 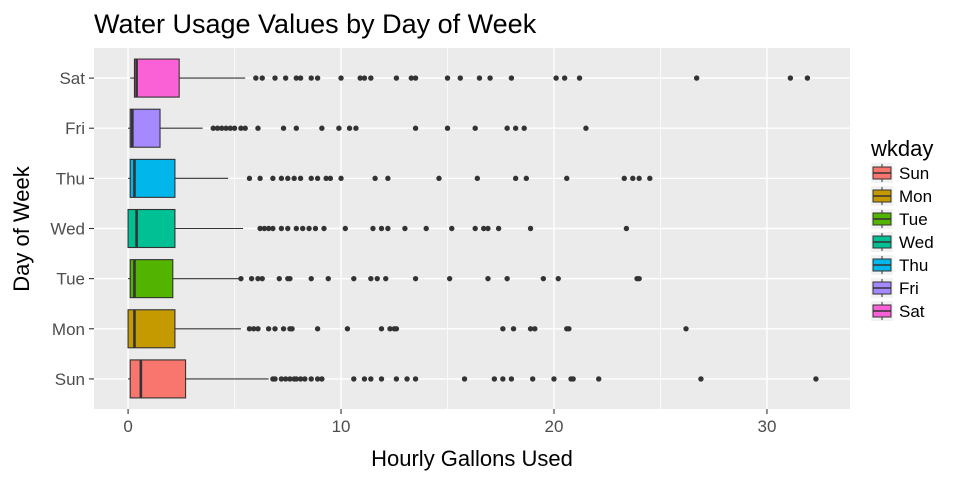 What do you see at coordinates (75, 128) in the screenshot?
I see `y-tick-label: Fri` at bounding box center [75, 128].